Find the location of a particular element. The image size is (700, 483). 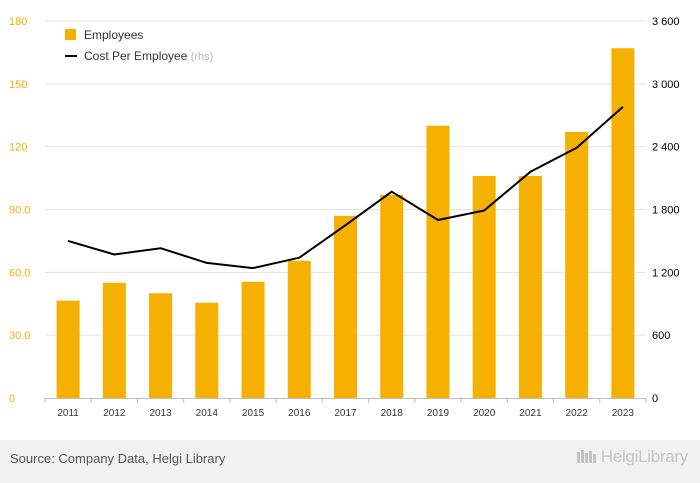

y-right-tick-label: 1 200 is located at coordinates (666, 273).